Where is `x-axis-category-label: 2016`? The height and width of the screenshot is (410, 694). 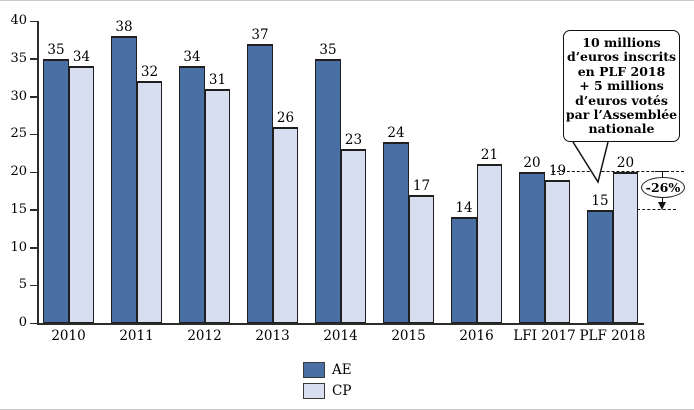
x-axis-category-label: 2016 is located at coordinates (476, 336).